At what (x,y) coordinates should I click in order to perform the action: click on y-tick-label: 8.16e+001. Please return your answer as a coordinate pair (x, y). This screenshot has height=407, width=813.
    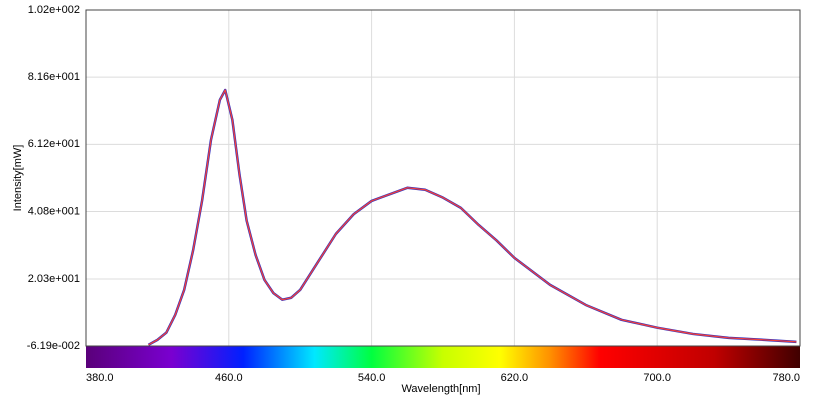
    Looking at the image, I should click on (54, 77).